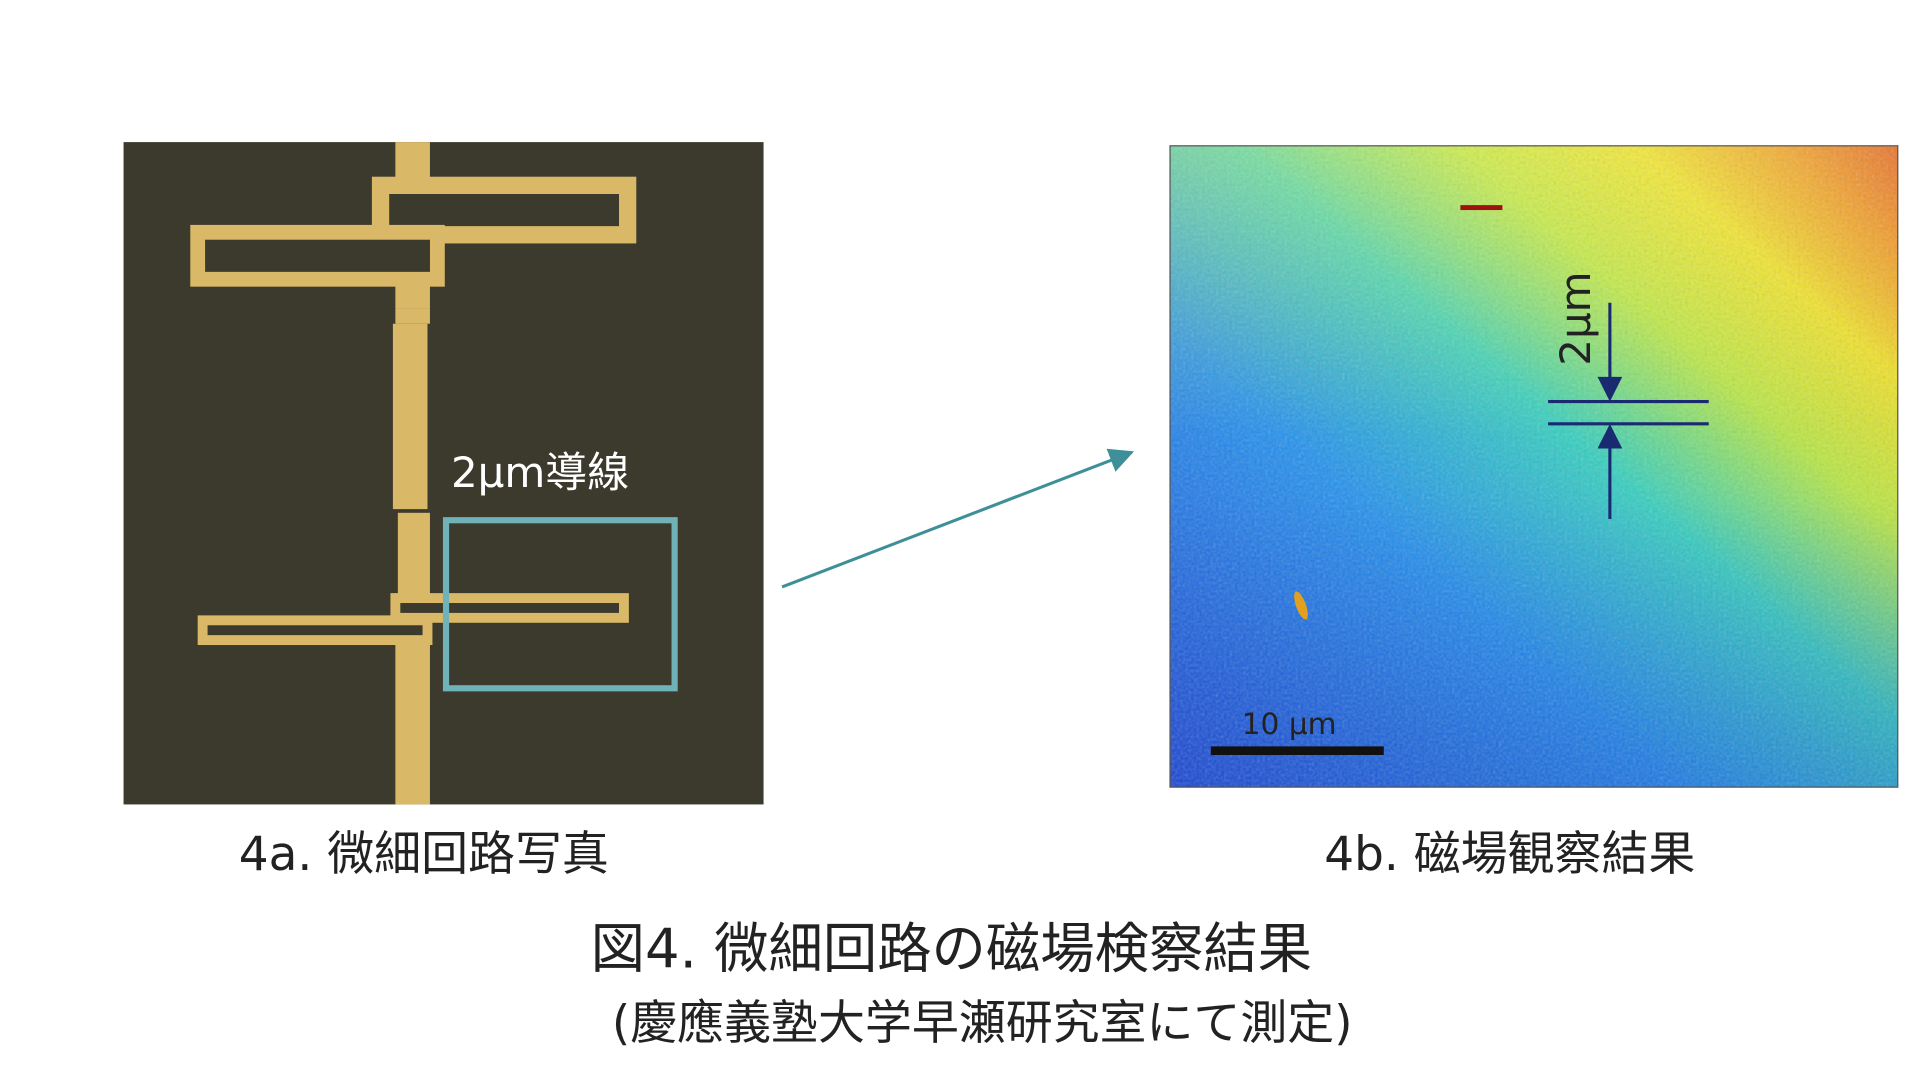 The image size is (1920, 1080). Describe the element at coordinates (424, 854) in the screenshot. I see `caption-a: 4a. 微細回路写真` at that location.